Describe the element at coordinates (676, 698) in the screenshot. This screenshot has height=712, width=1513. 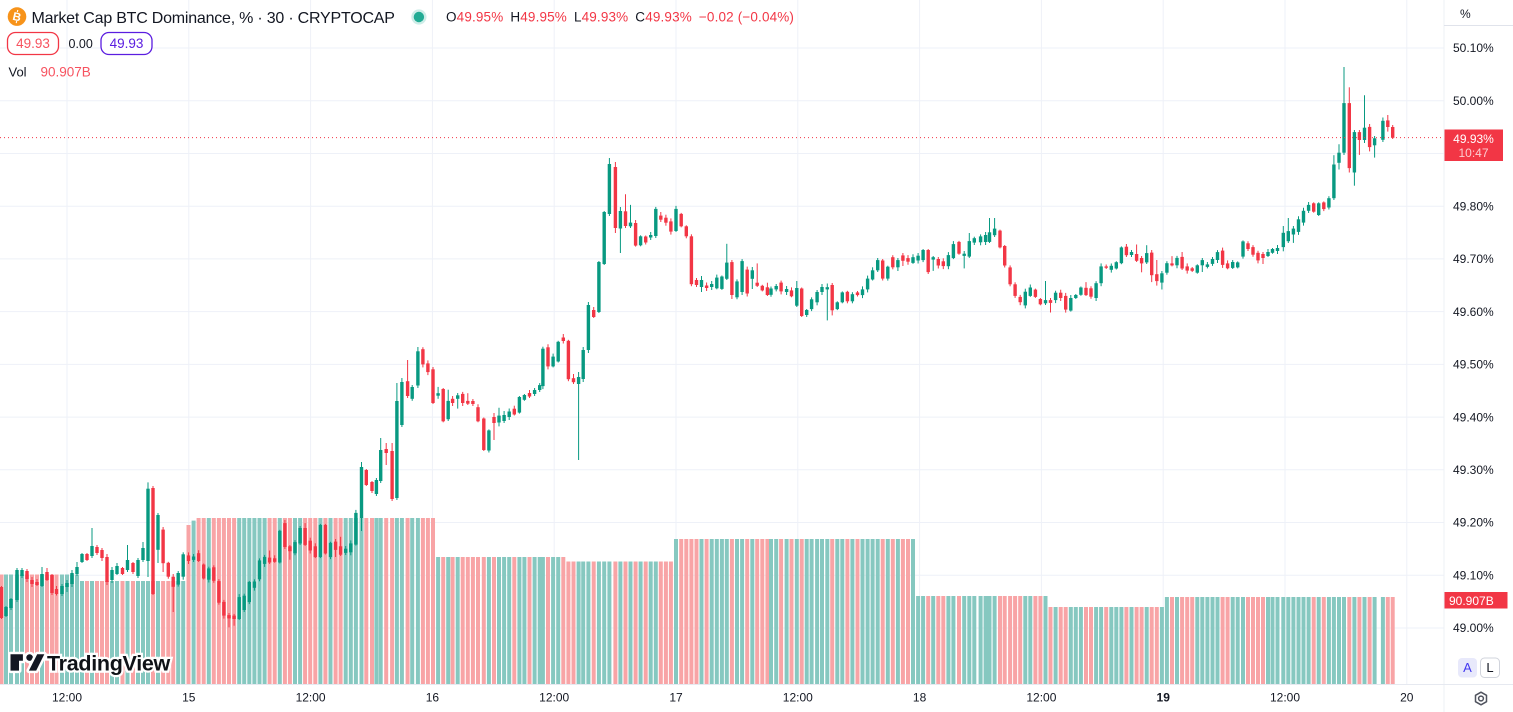
I see `svg-text: 17` at that location.